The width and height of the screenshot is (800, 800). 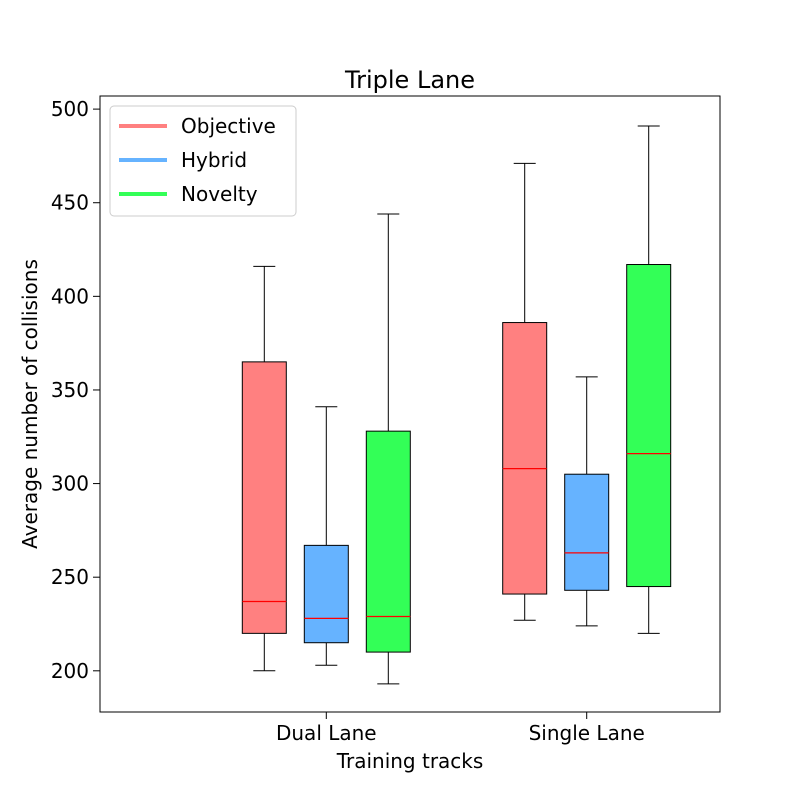 What do you see at coordinates (460, 728) in the screenshot?
I see `x-axis: Dual Lane Single Lane` at bounding box center [460, 728].